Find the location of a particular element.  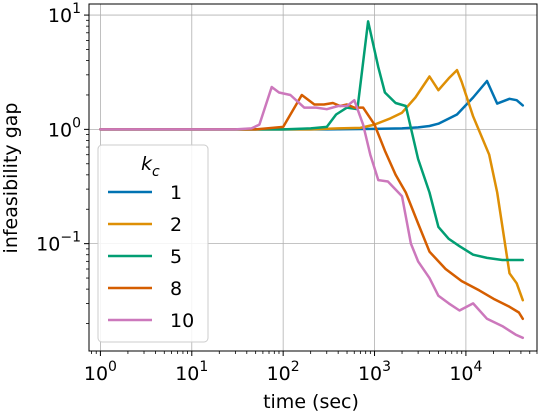

x-tick-label: 10³ is located at coordinates (374, 372).